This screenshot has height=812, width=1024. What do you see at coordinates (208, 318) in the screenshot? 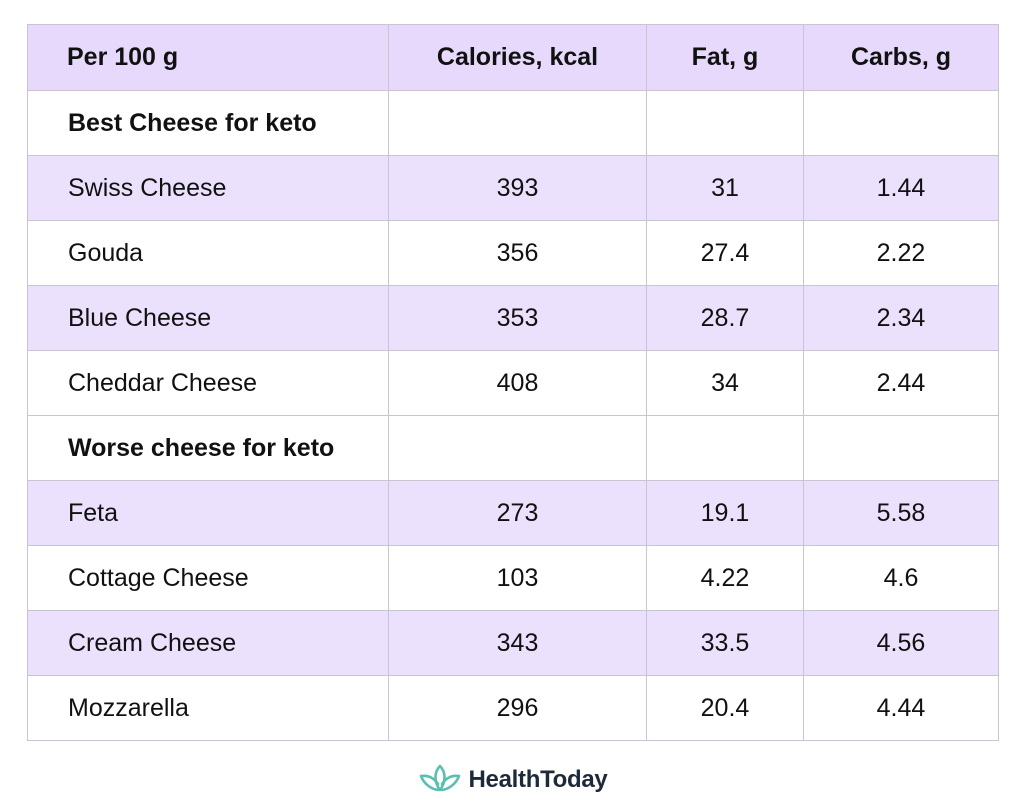
I see `cheese-name: Blue Cheese` at bounding box center [208, 318].